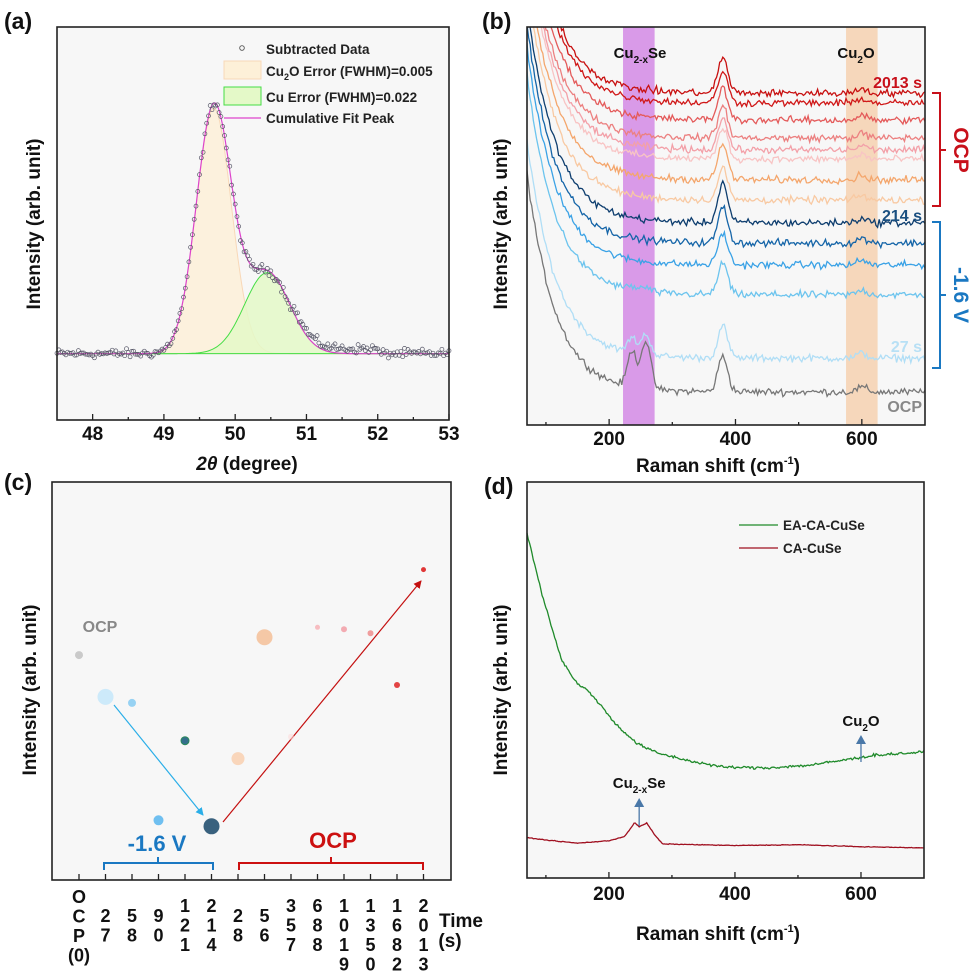 The image size is (978, 977). What do you see at coordinates (501, 690) in the screenshot?
I see `y-axis-label-d: Intensity (arb. unit)` at bounding box center [501, 690].